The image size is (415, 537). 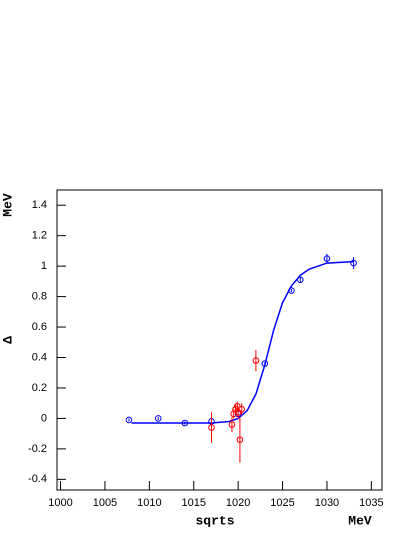 What do you see at coordinates (37, 449) in the screenshot?
I see `y-tick-label: -0.2` at bounding box center [37, 449].